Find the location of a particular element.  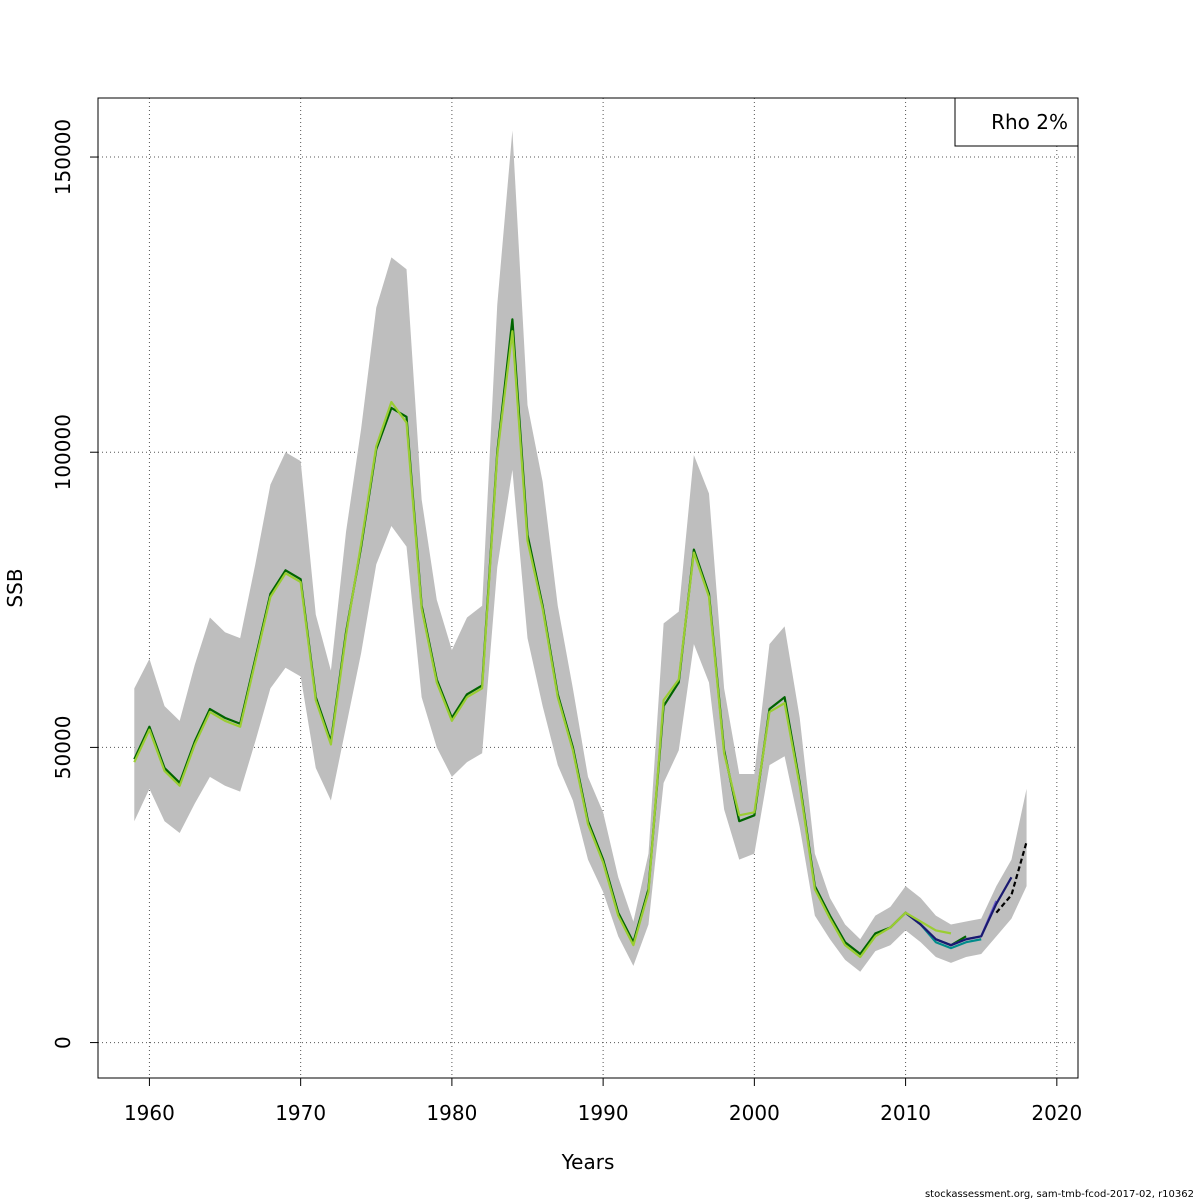

legend-box is located at coordinates (1016, 122).